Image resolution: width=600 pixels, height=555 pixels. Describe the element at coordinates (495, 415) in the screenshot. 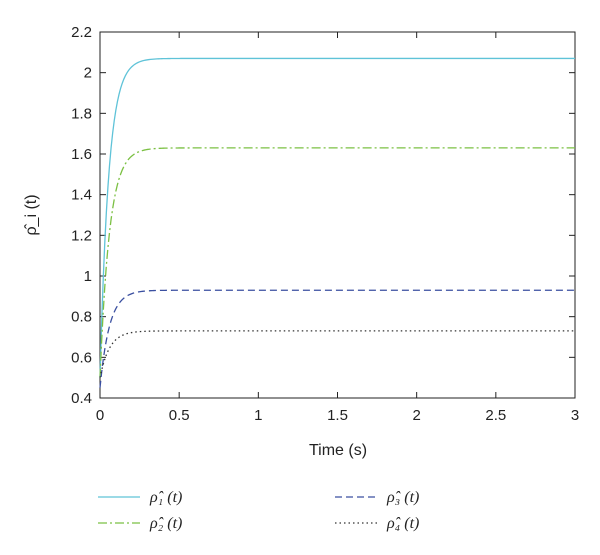

I see `x-tick-label: 2.5` at that location.